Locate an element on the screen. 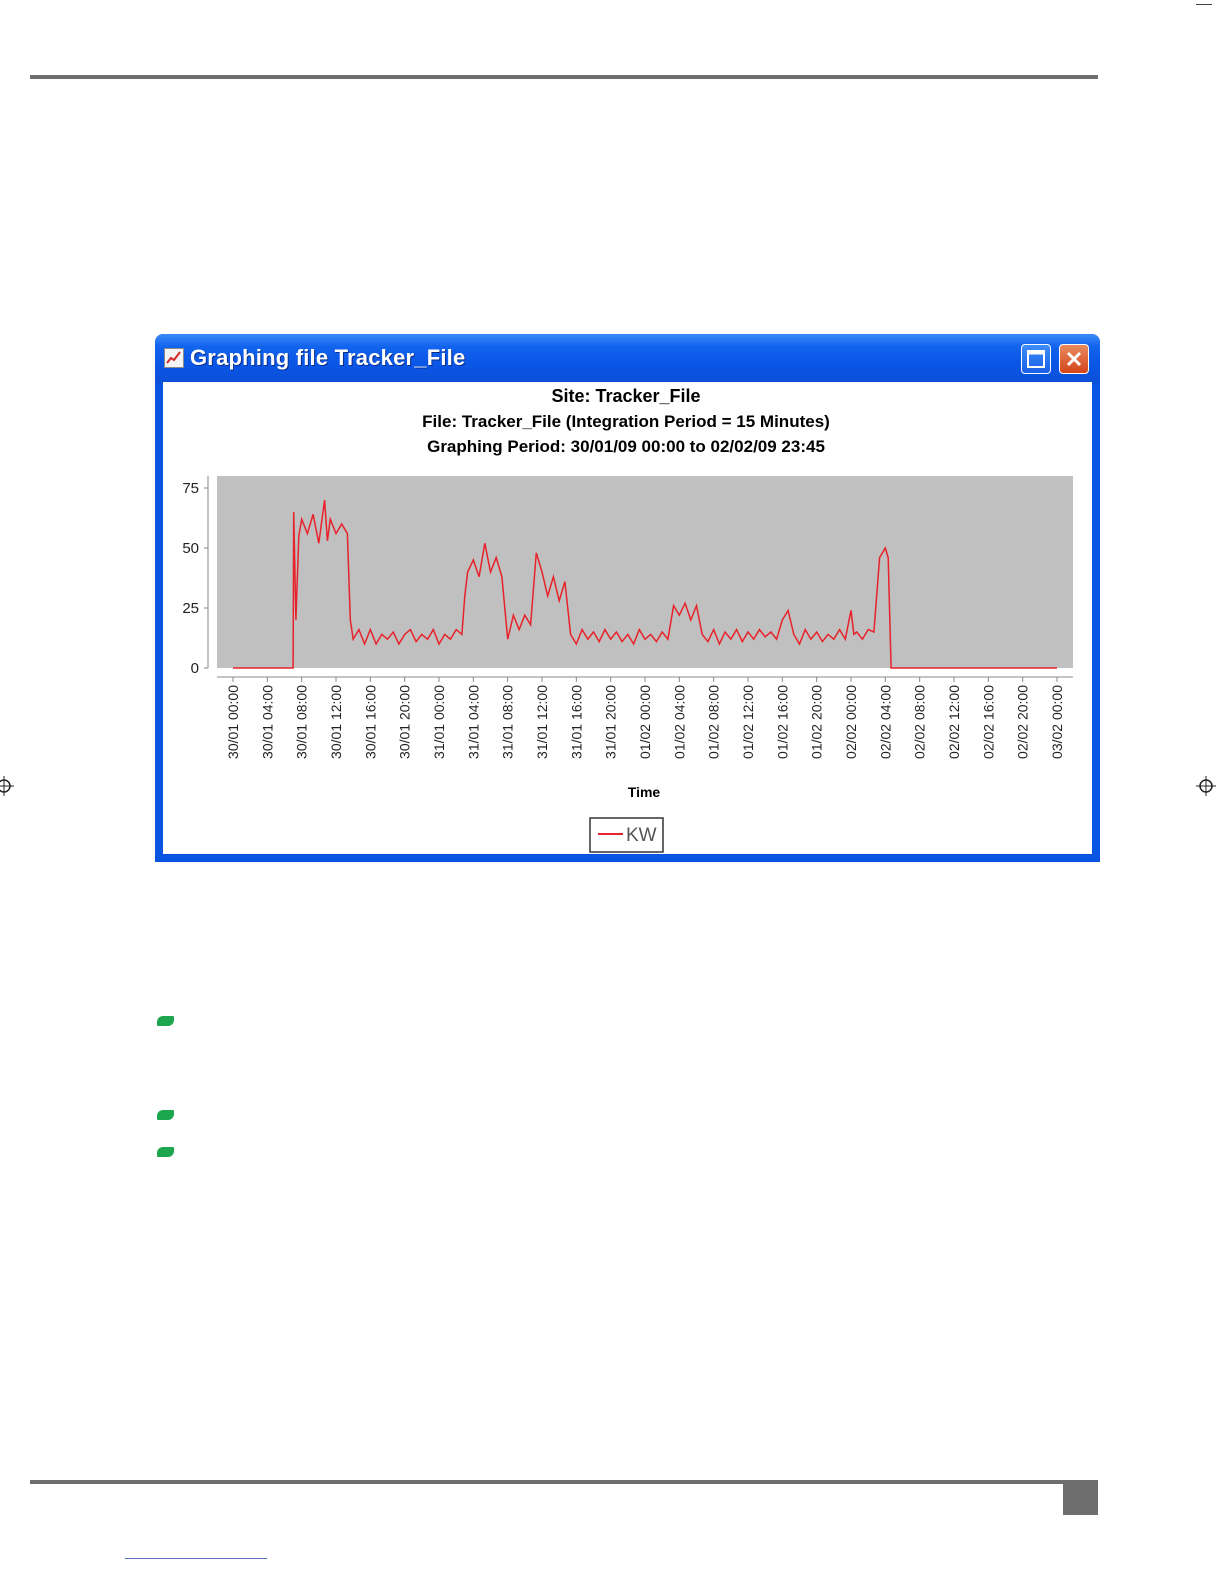 Image resolution: width=1224 pixels, height=1584 pixels. top-rule is located at coordinates (564, 77).